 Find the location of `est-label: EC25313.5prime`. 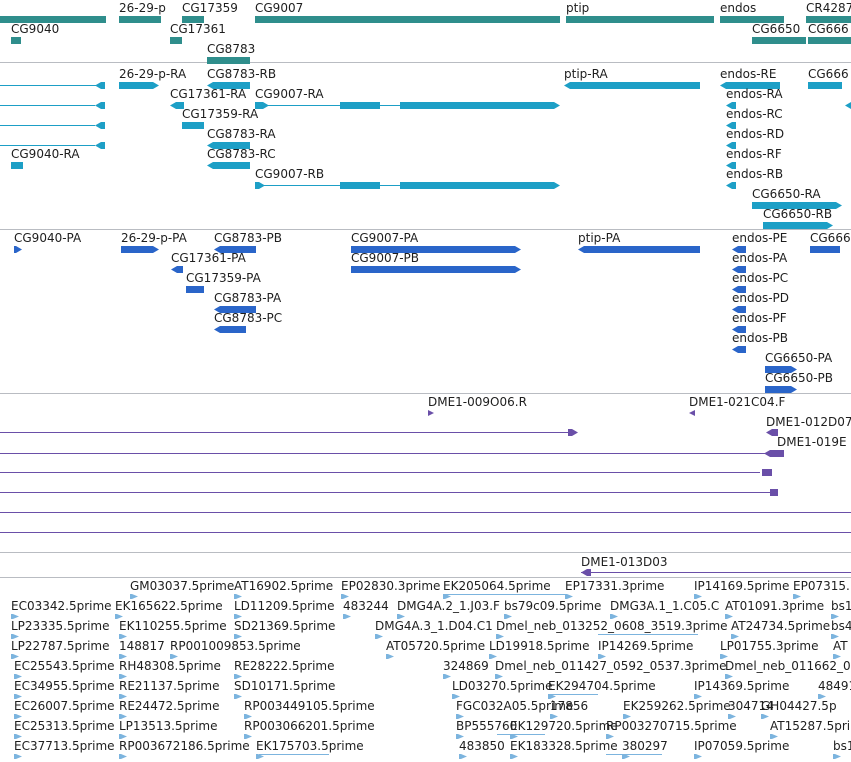

est-label: EC25313.5prime is located at coordinates (64, 726).